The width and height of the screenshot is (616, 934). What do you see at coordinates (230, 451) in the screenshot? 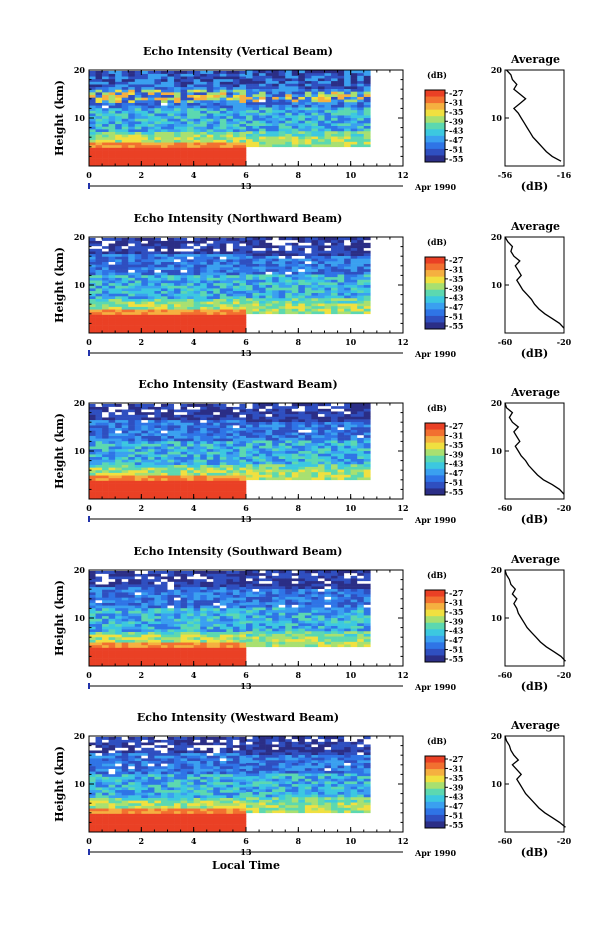
I see `heatmap-cells` at bounding box center [230, 451].